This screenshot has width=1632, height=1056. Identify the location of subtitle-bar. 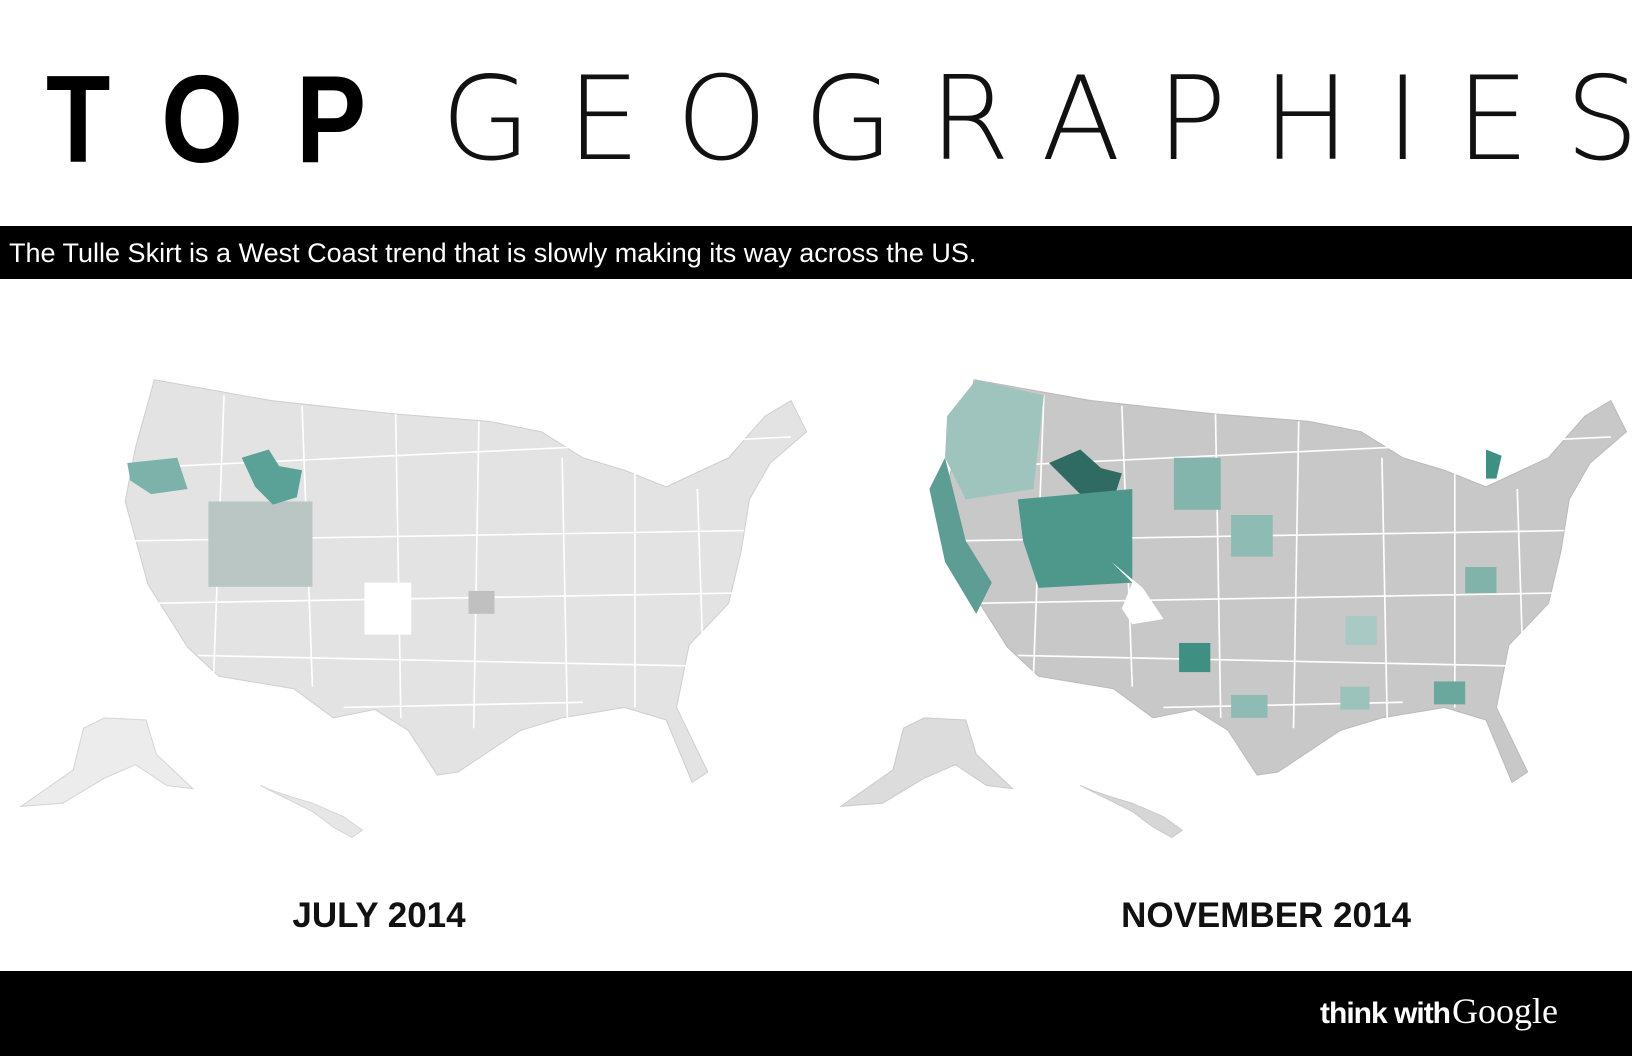
(816, 252).